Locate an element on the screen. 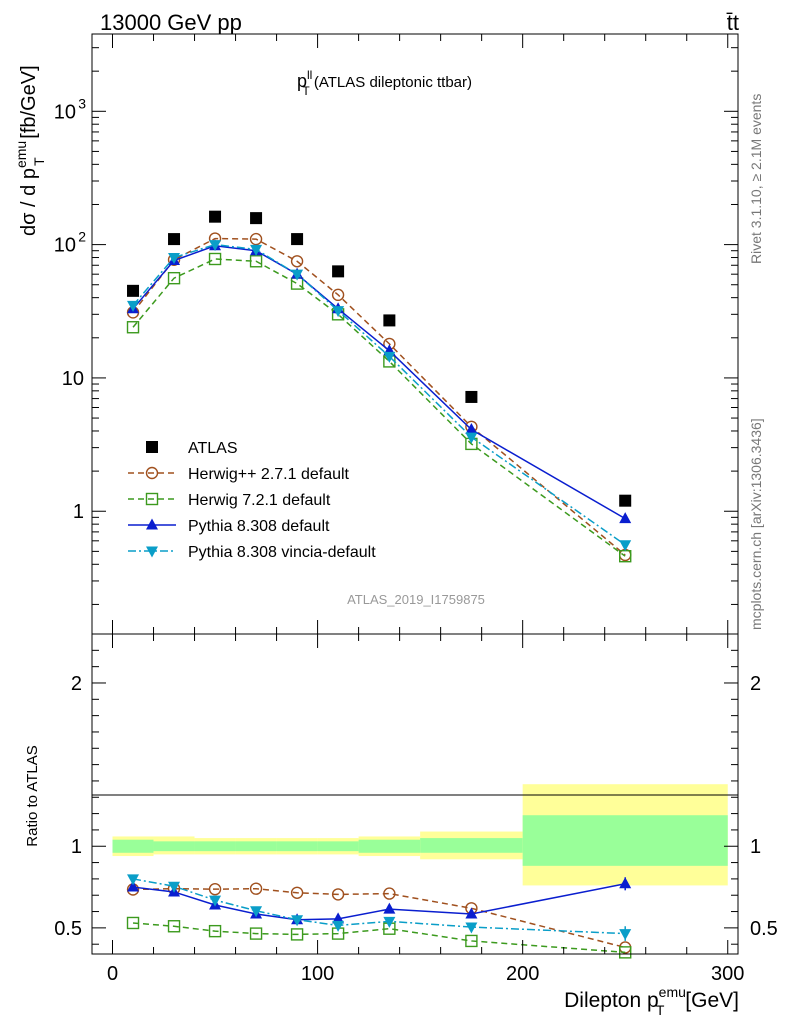 The height and width of the screenshot is (1024, 786). x-tick-label: 100 is located at coordinates (317, 974).